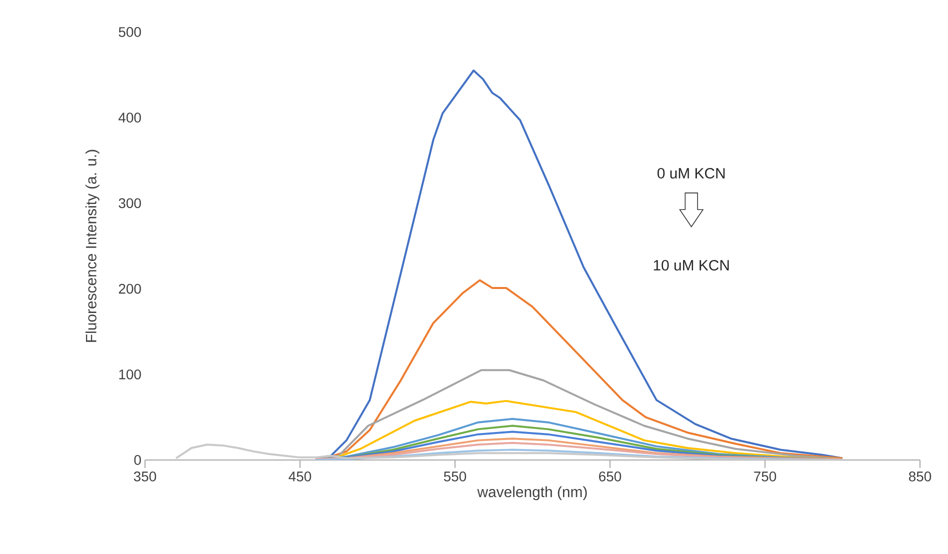 Image resolution: width=948 pixels, height=554 pixels. I want to click on x-tick-label: 650, so click(610, 477).